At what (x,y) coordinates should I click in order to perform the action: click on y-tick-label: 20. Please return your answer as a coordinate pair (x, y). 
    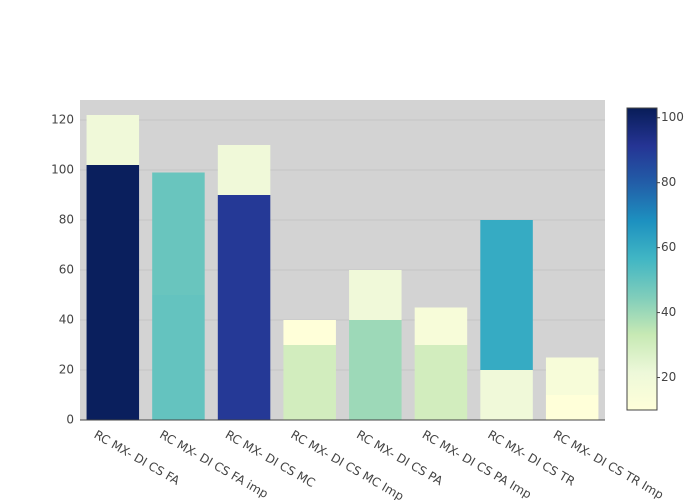
    Looking at the image, I should click on (66, 370).